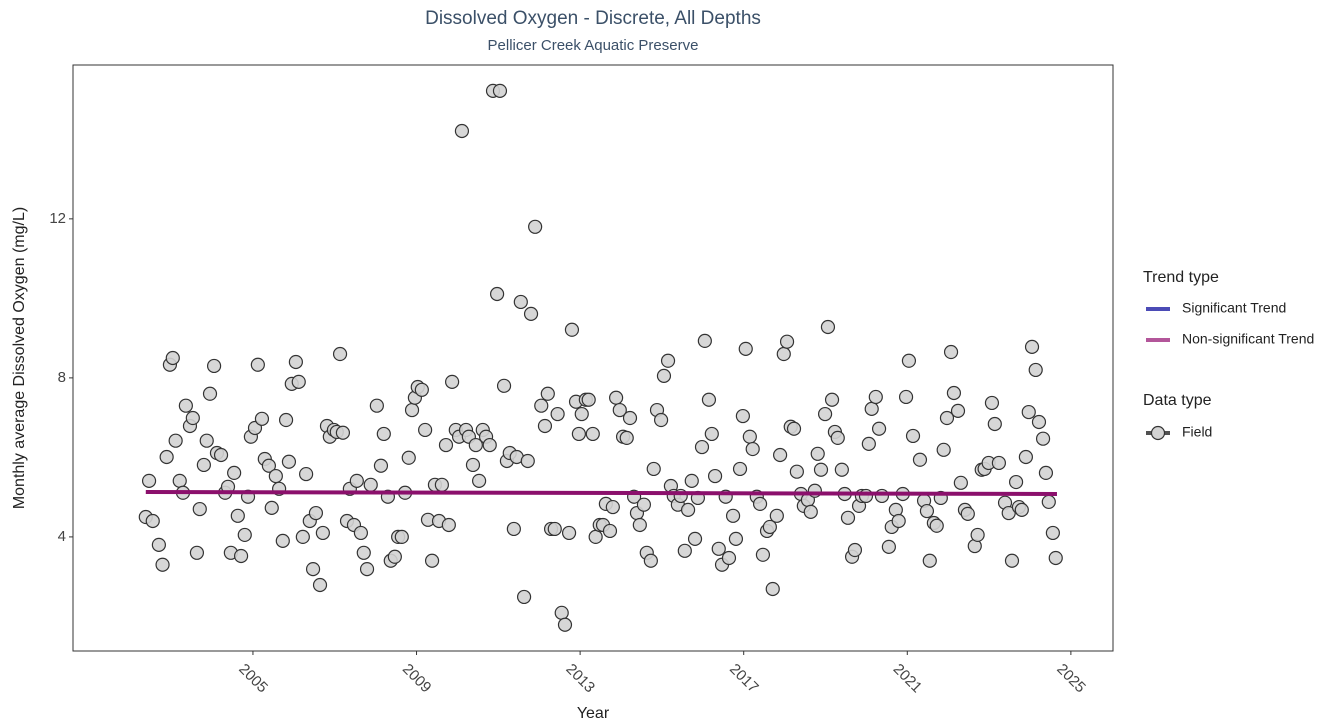 The height and width of the screenshot is (728, 1343). What do you see at coordinates (1234, 308) in the screenshot?
I see `legend-label: Significant Trend` at bounding box center [1234, 308].